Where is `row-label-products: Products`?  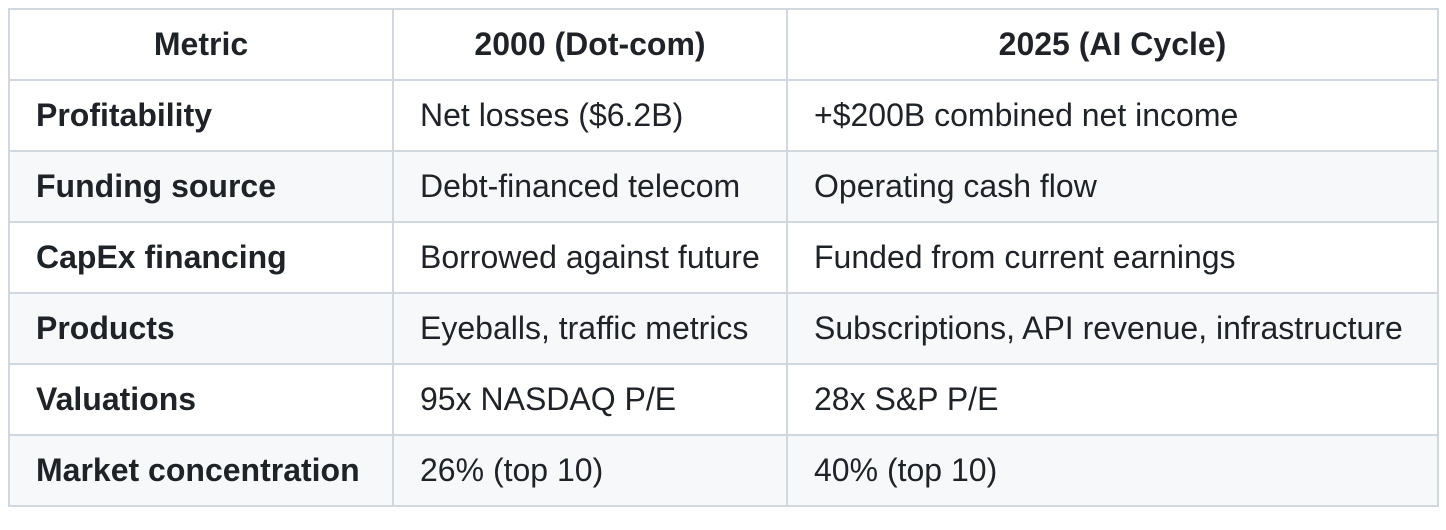 row-label-products: Products is located at coordinates (201, 328).